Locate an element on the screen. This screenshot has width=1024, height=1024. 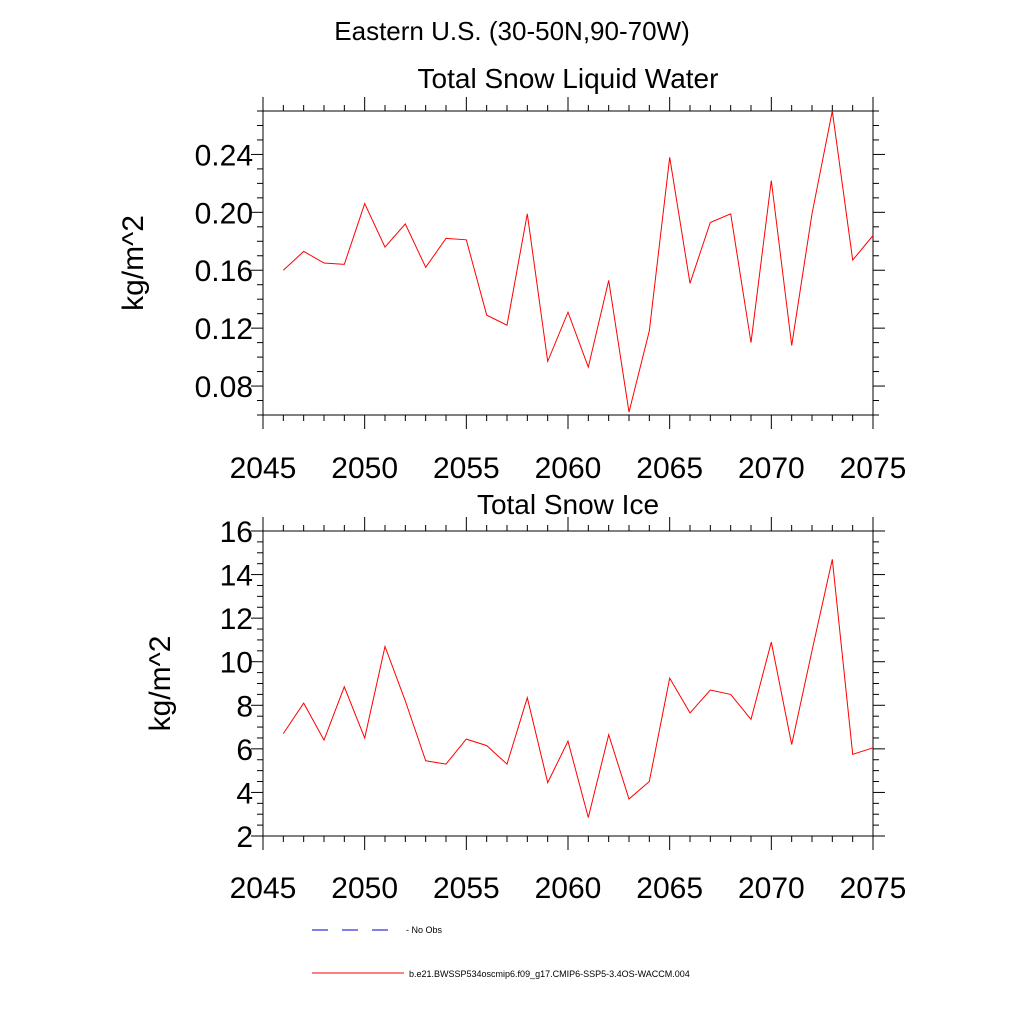
y-tick-label: 0.08 is located at coordinates (224, 387).